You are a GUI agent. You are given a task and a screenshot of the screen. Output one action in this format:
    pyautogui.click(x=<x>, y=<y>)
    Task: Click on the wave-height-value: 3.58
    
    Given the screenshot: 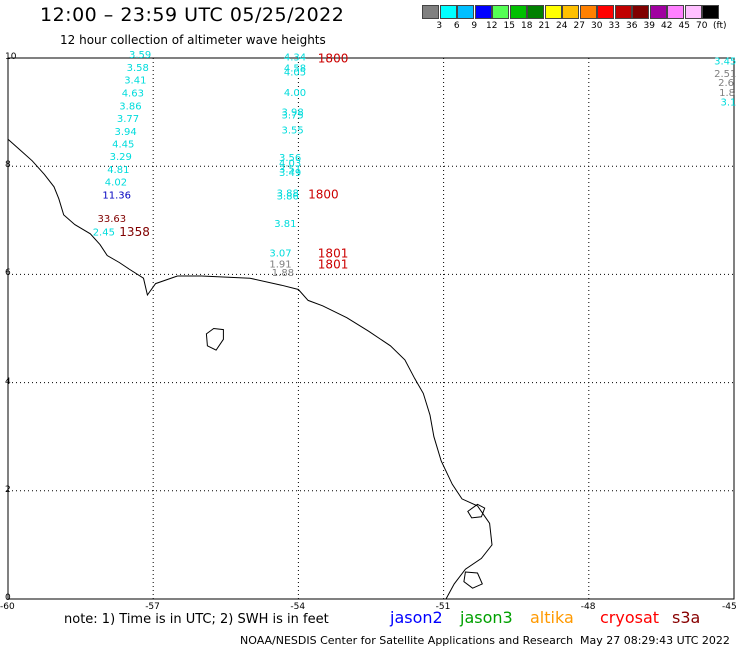 What is the action you would take?
    pyautogui.click(x=138, y=68)
    